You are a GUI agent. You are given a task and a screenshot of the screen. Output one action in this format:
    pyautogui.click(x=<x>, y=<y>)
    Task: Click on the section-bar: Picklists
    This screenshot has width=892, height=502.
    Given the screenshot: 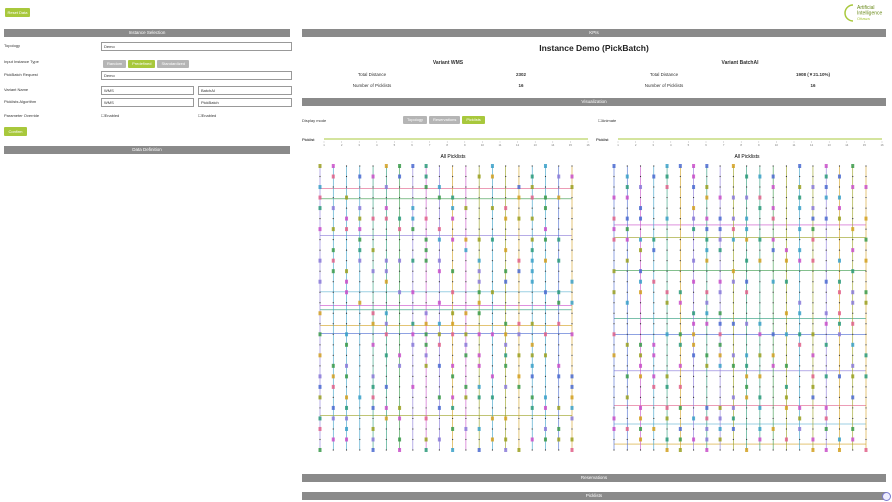 What is the action you would take?
    pyautogui.click(x=594, y=496)
    